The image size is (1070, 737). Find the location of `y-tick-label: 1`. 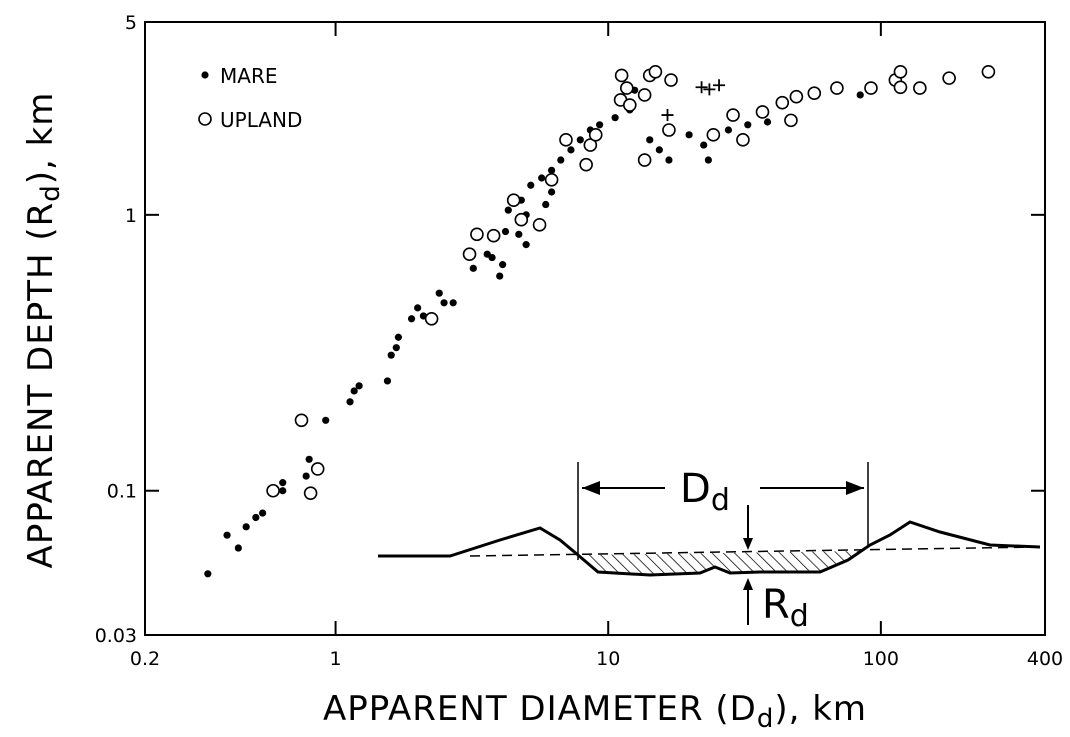

y-tick-label: 1 is located at coordinates (131, 216).